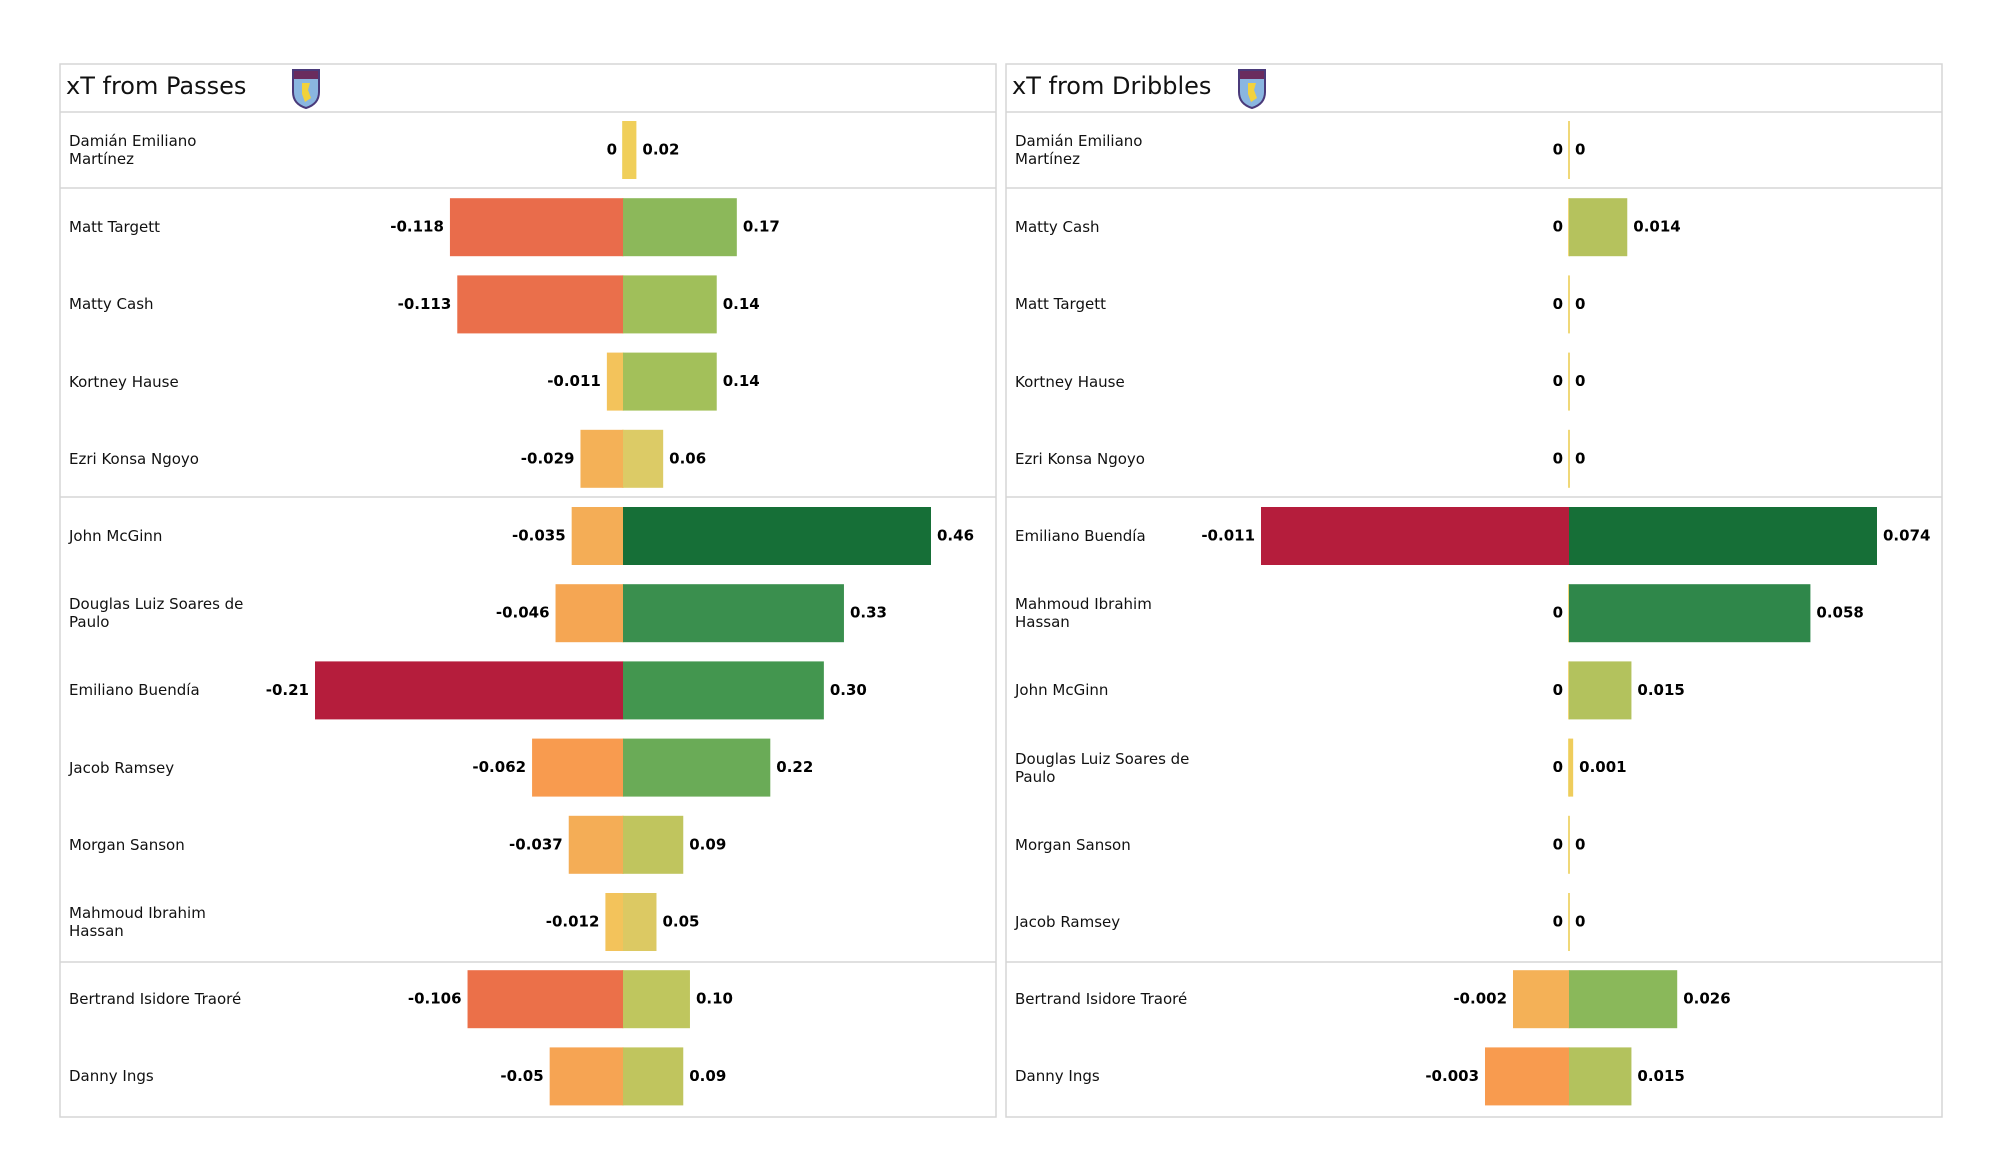 The image size is (2000, 1175). Describe the element at coordinates (1060, 304) in the screenshot. I see `player-name: Matt Targett` at that location.